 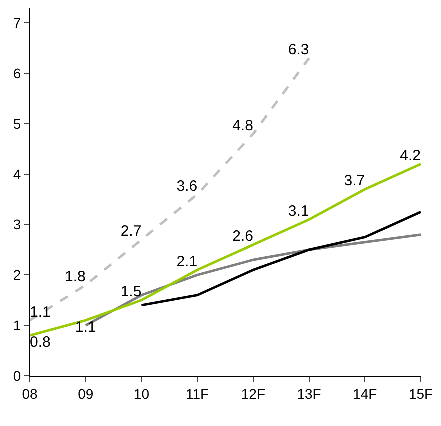 I want to click on data-label: 0.8, so click(x=40, y=342).